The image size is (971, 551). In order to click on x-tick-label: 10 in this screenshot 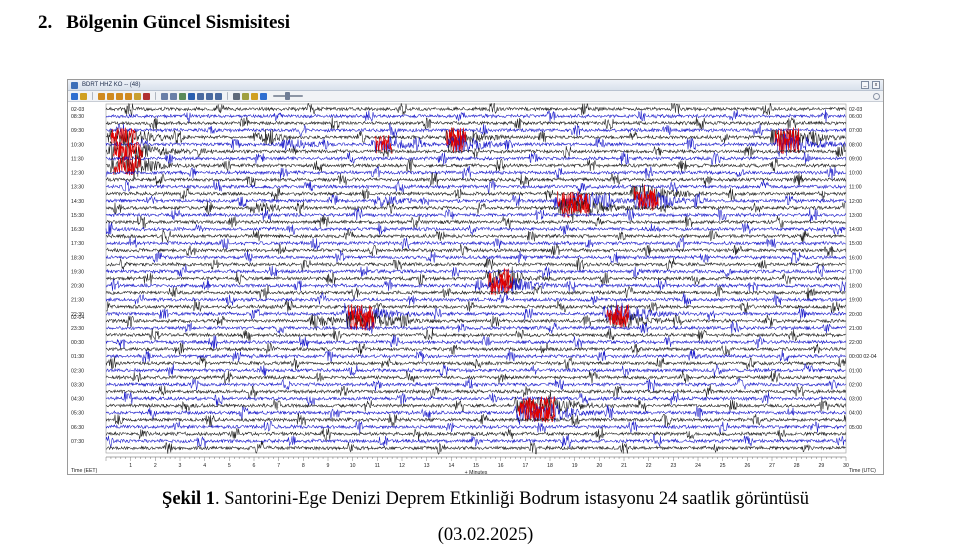, I will do `click(353, 466)`.